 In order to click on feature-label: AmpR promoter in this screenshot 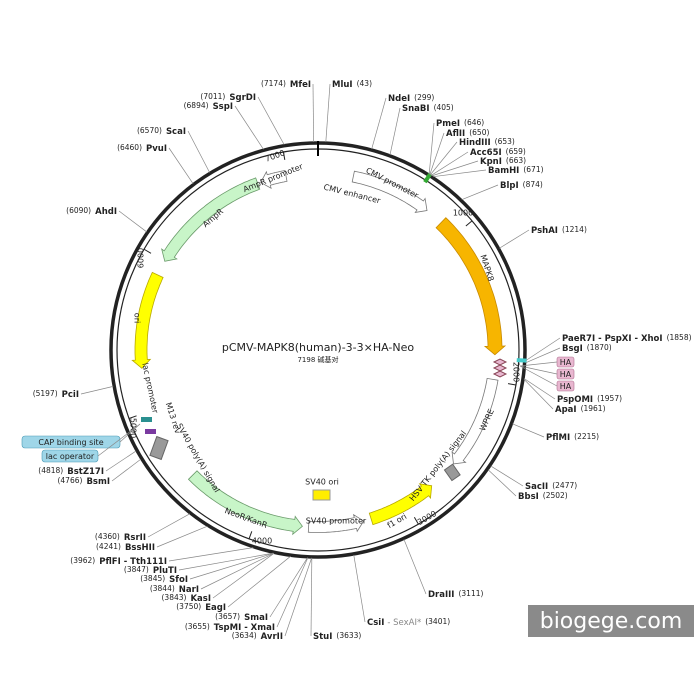, I will do `click(273, 178)`.